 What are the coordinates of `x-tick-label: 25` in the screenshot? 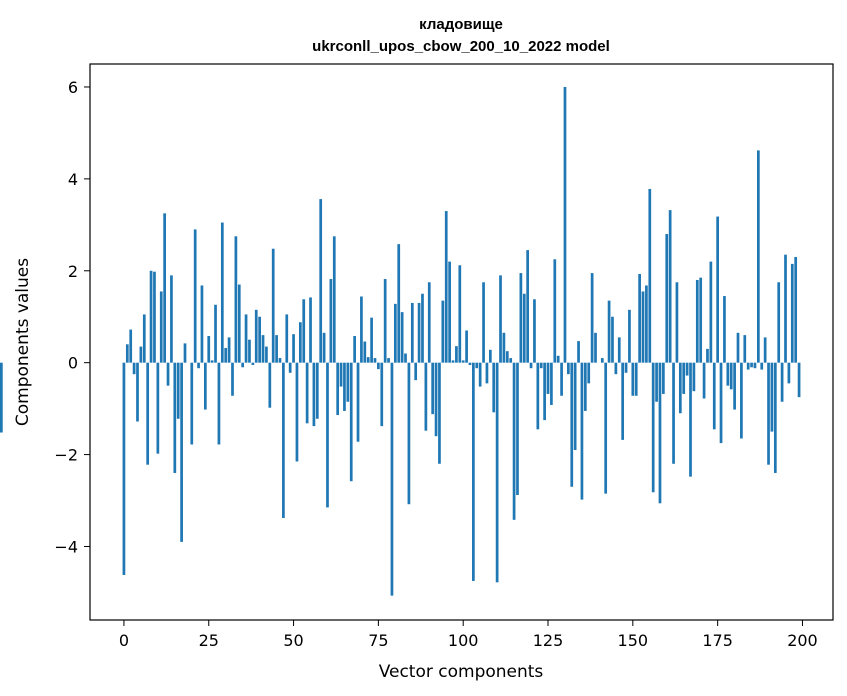 It's located at (209, 640).